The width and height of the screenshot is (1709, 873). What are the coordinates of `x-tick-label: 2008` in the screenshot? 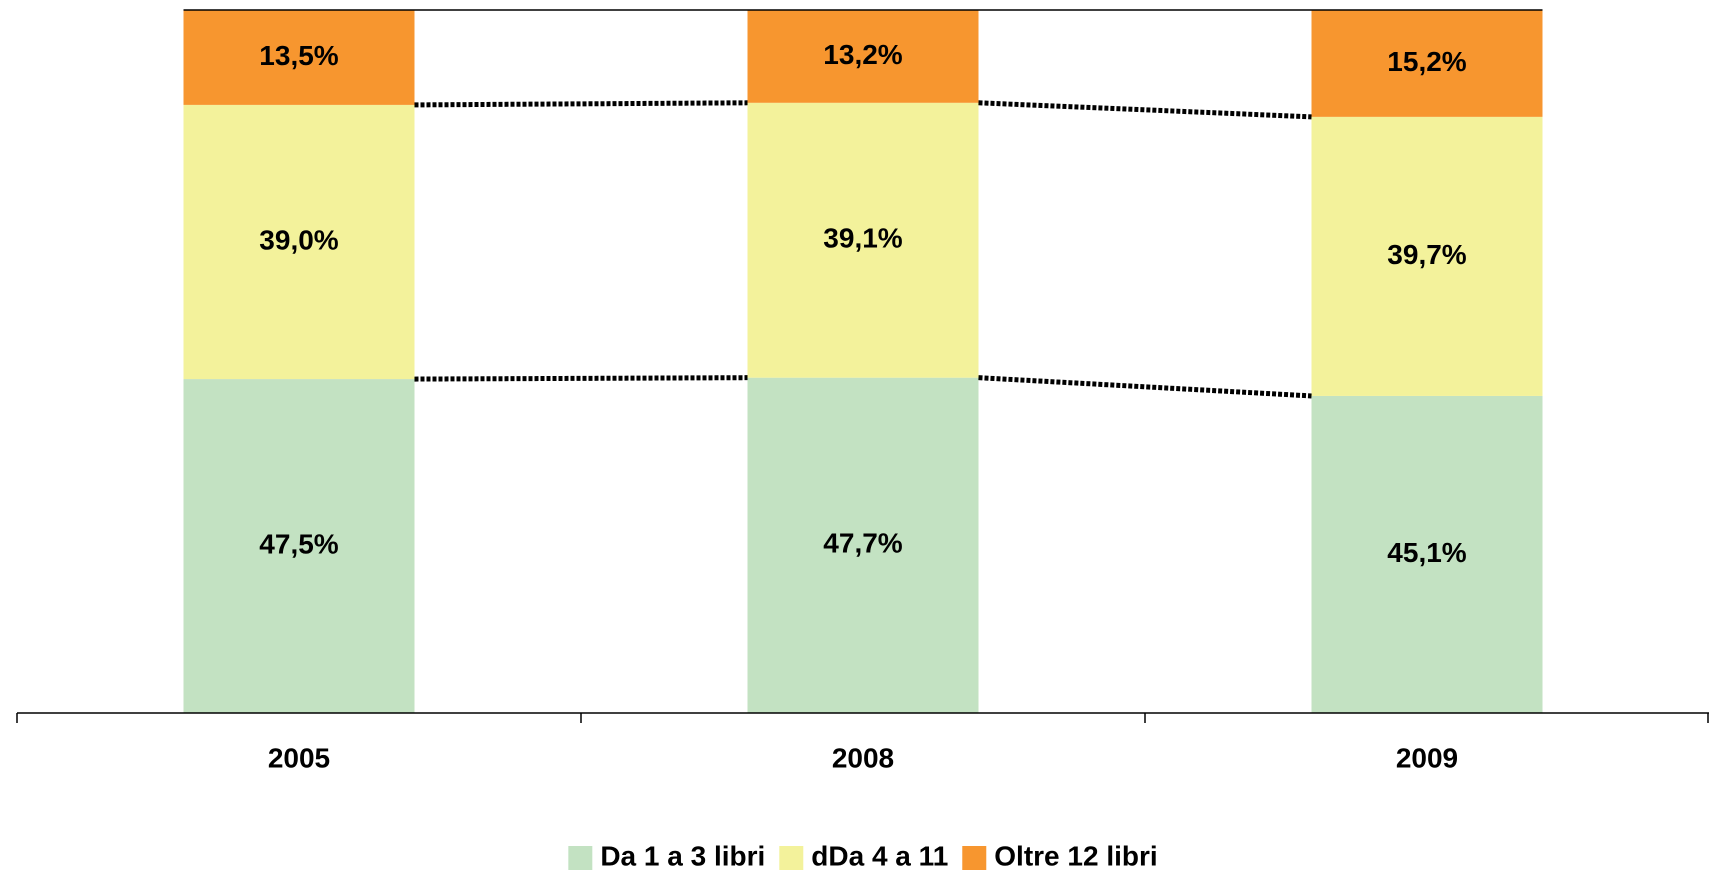 It's located at (863, 757).